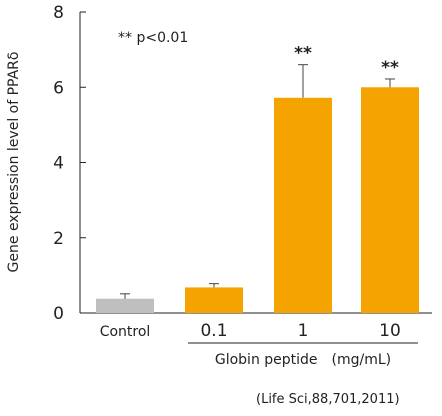 Image resolution: width=442 pixels, height=416 pixels. I want to click on y-tick-label: 6, so click(58, 88).